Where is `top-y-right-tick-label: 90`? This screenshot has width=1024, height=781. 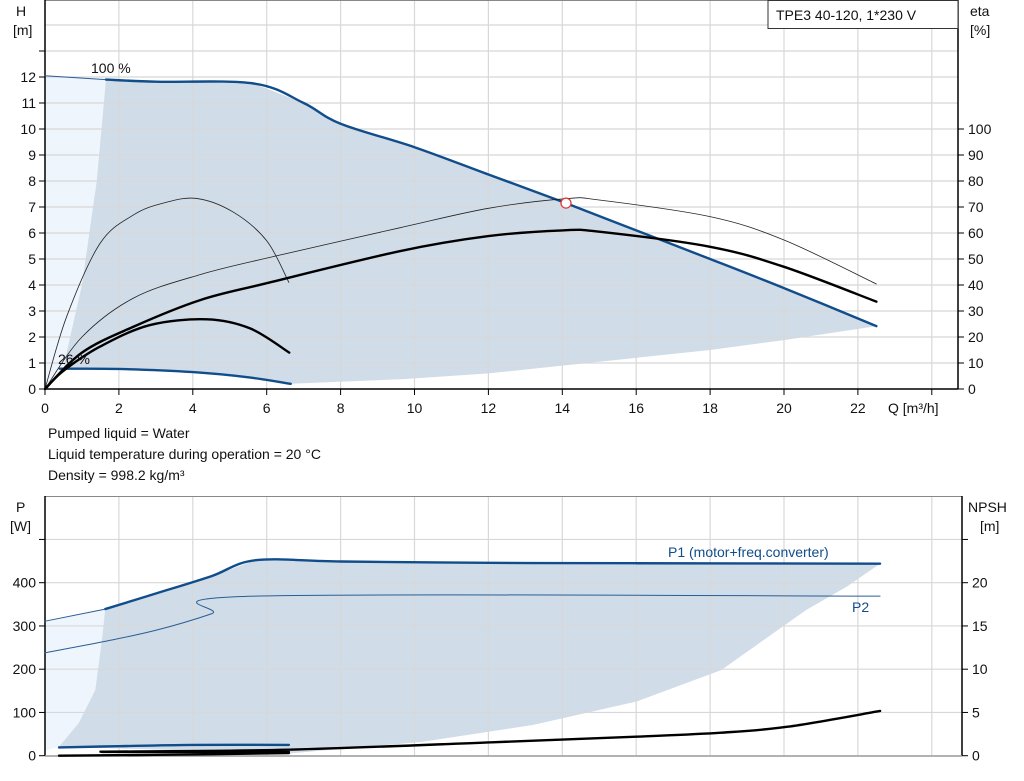
top-y-right-tick-label: 90 is located at coordinates (976, 155).